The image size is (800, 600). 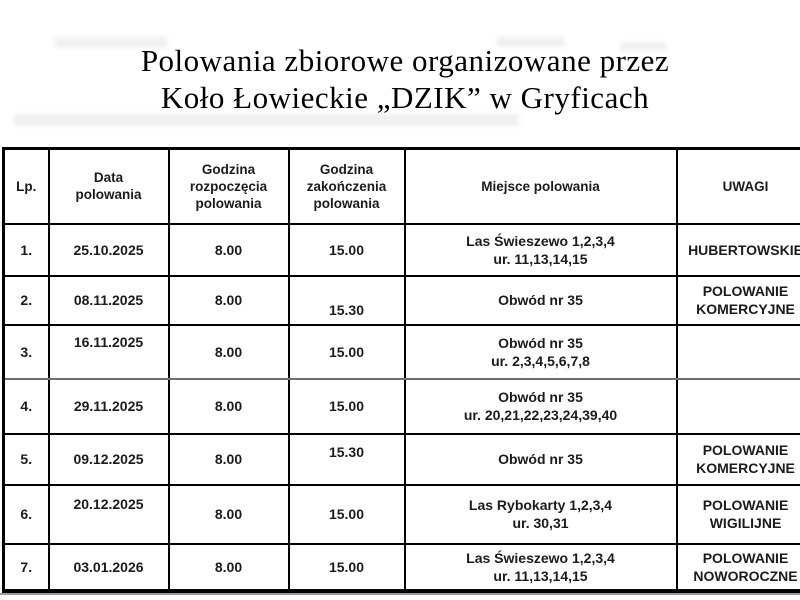 I want to click on cell-remarks: HUBERTOWSKIE, so click(x=737, y=249).